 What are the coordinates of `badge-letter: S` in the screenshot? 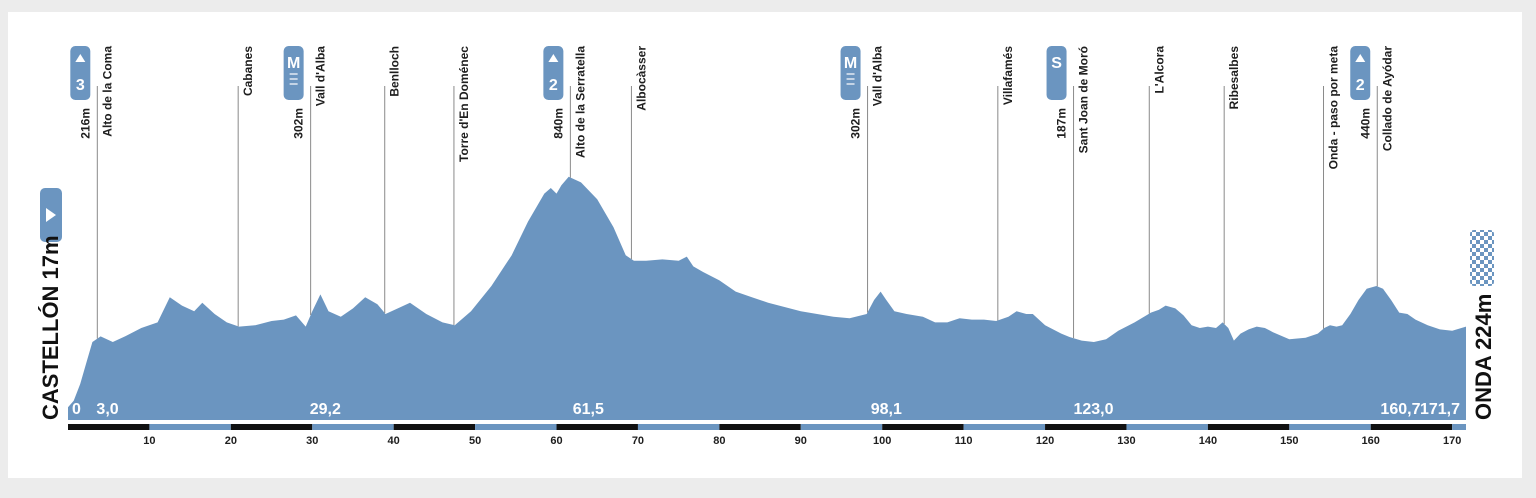 It's located at (1056, 63).